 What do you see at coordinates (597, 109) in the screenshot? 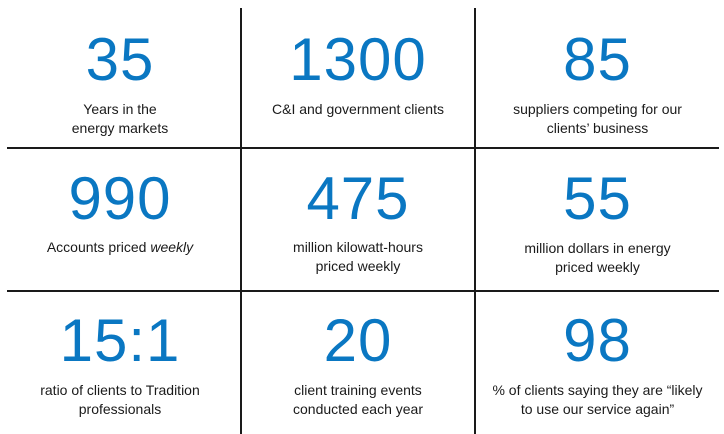
I see `stat-label-line1: suppliers competing for our` at bounding box center [597, 109].